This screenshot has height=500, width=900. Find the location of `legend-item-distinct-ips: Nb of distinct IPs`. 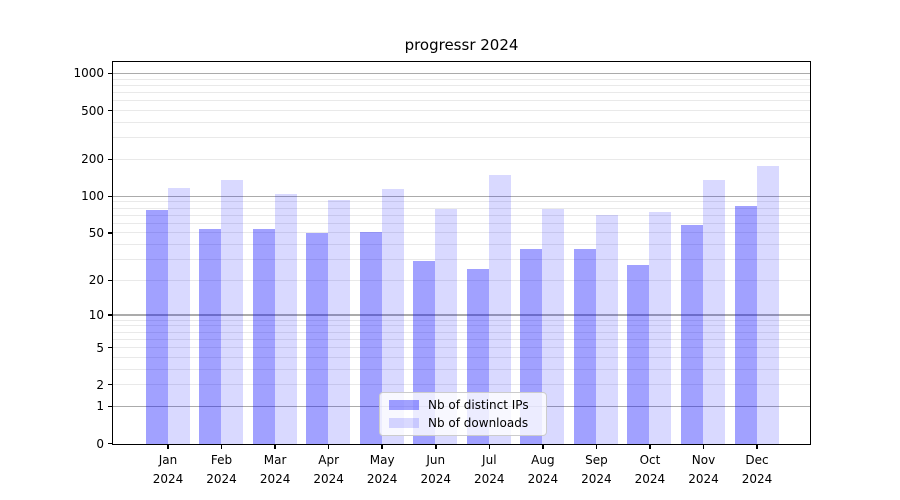

legend-item-distinct-ips: Nb of distinct IPs is located at coordinates (463, 404).